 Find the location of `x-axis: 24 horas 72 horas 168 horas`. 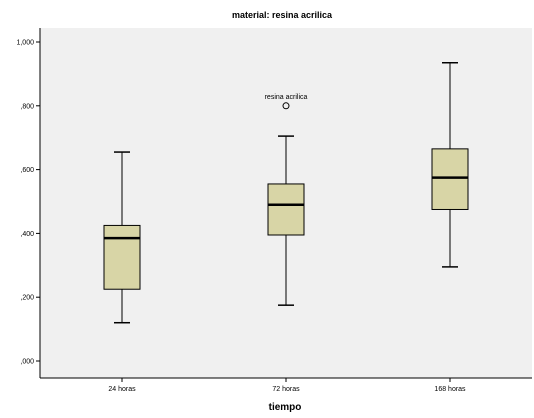

x-axis: 24 horas 72 horas 168 horas is located at coordinates (287, 385).